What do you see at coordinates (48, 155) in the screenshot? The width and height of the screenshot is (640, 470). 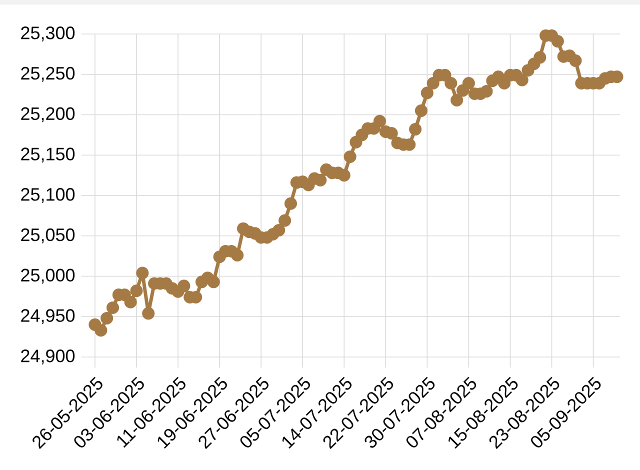 I see `y-tick-label: 25,150` at bounding box center [48, 155].